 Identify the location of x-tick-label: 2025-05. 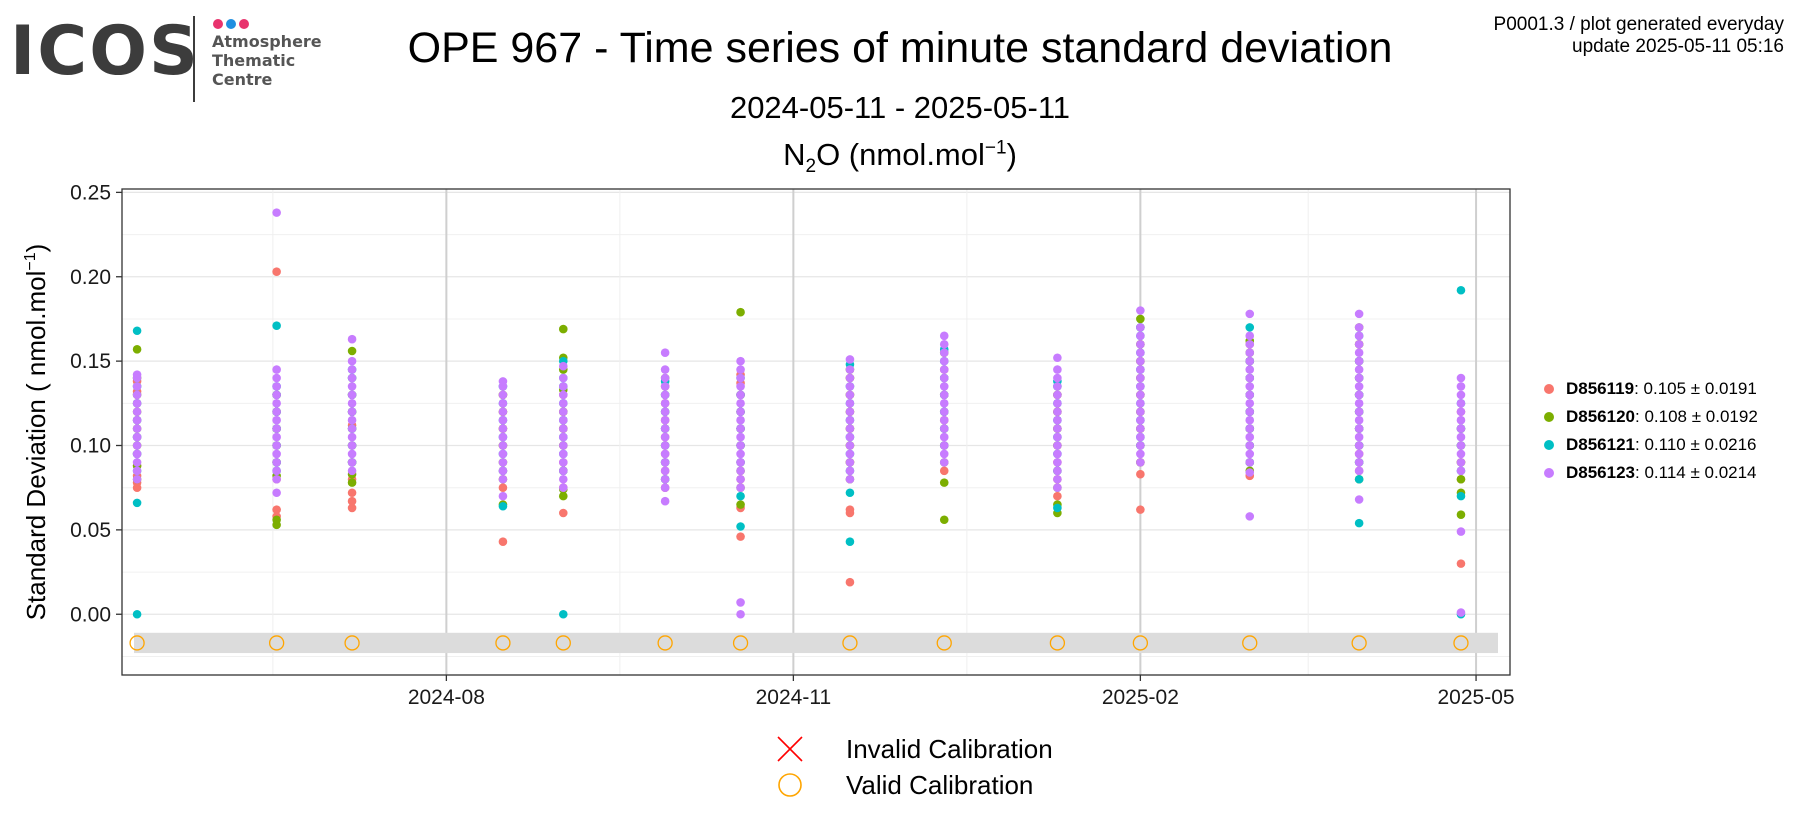
(1476, 697).